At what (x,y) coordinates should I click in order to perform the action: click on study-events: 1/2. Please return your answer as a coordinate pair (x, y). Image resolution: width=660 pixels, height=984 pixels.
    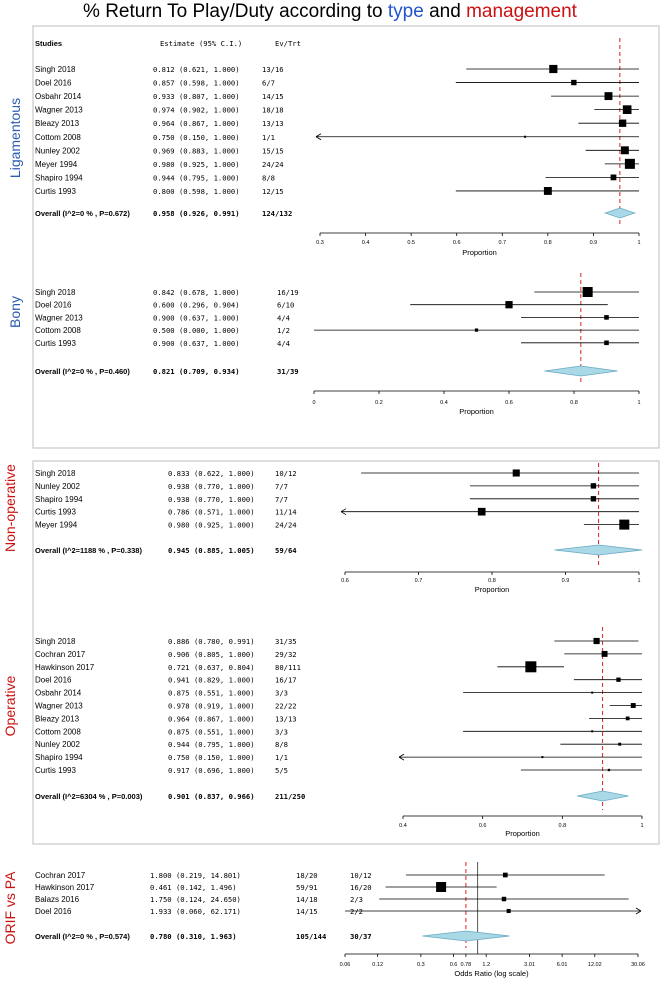
    Looking at the image, I should click on (283, 330).